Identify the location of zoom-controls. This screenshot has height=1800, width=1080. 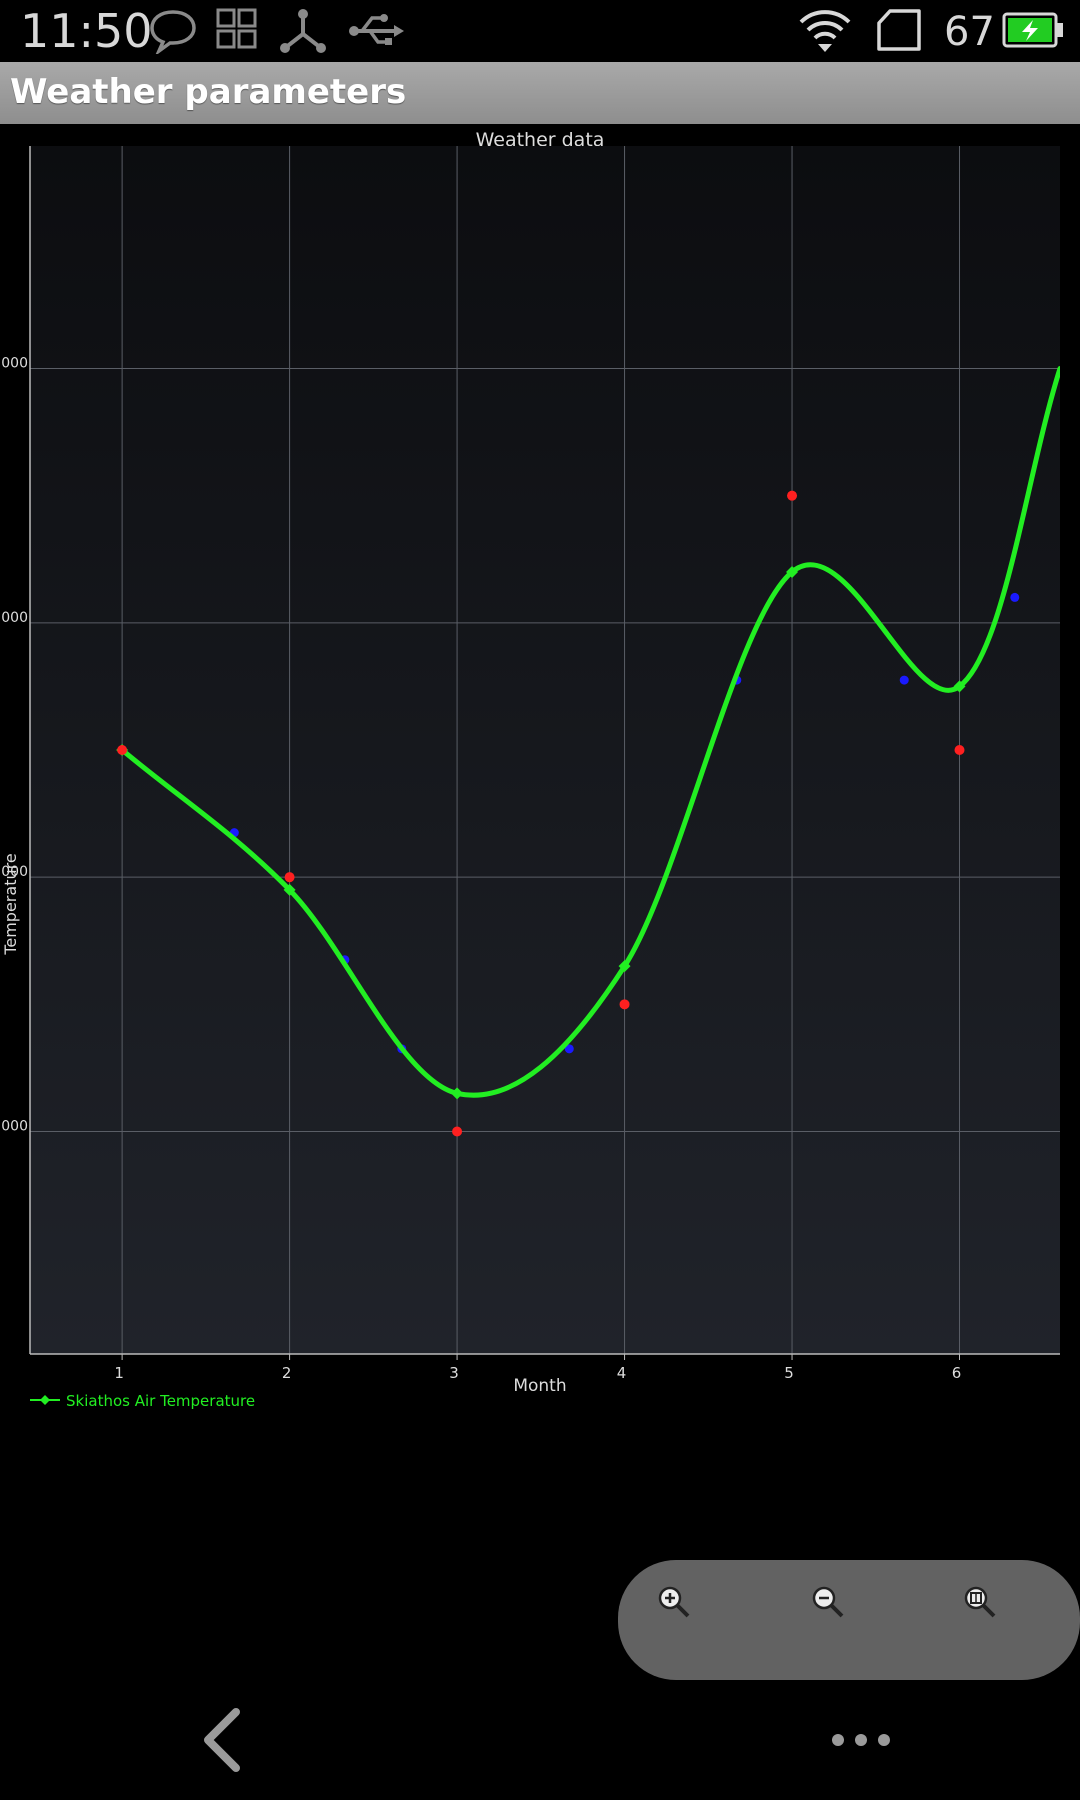
(849, 1620).